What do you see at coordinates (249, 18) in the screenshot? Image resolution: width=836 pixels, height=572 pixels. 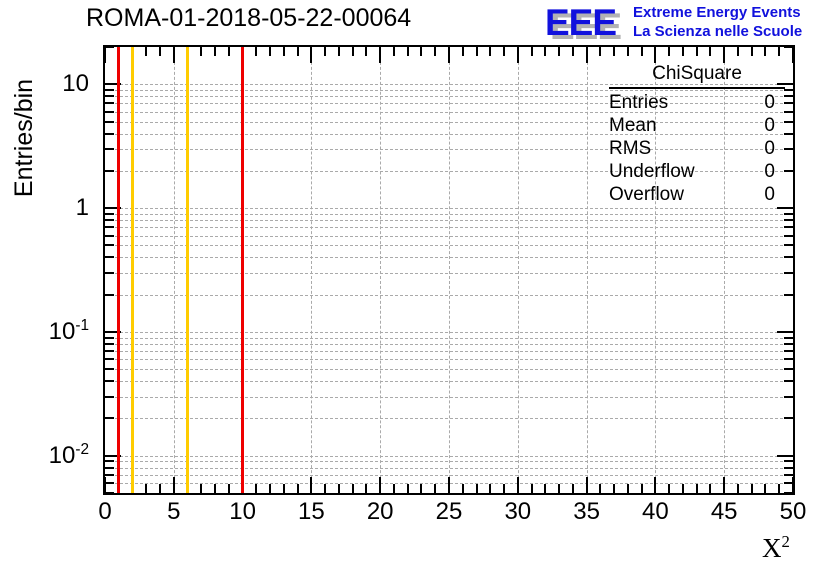 I see `page-title: ROMA-01-2018-05-22-00064` at bounding box center [249, 18].